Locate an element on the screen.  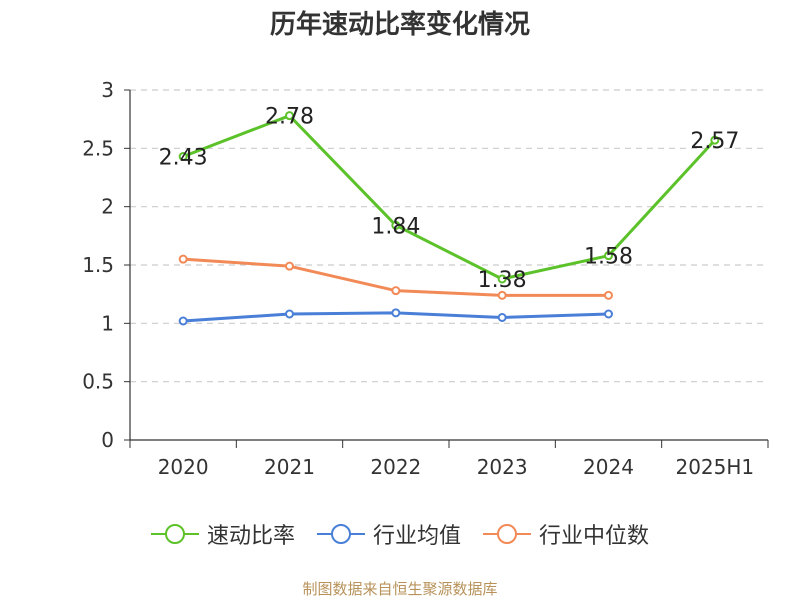
y-tick-label: 0.5 is located at coordinates (98, 382).